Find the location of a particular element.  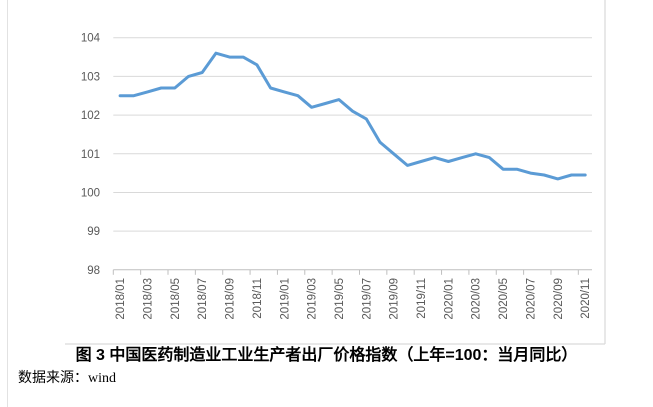

svg-text: 103 is located at coordinates (90, 77).